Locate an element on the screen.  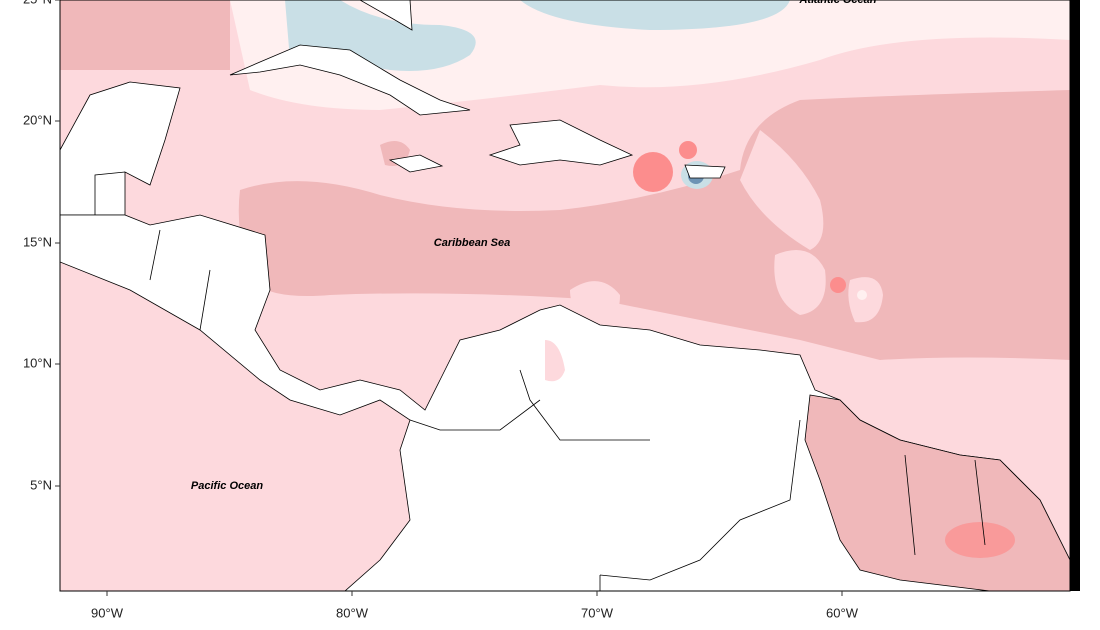
lat-label: 20°N is located at coordinates (37, 119).